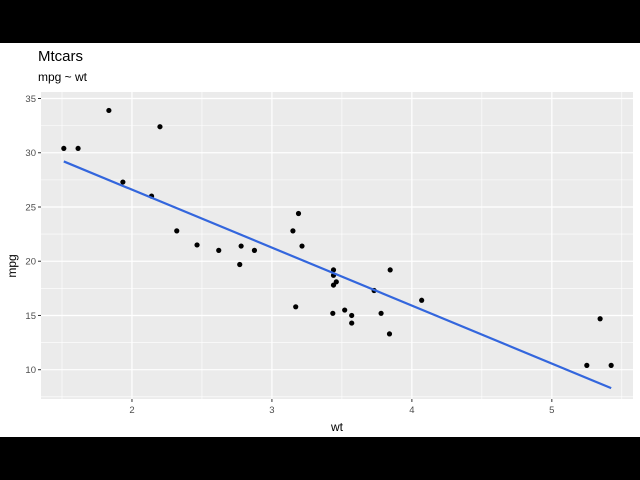  Describe the element at coordinates (63, 77) in the screenshot. I see `chart-subtitle: mpg ~ wt` at that location.